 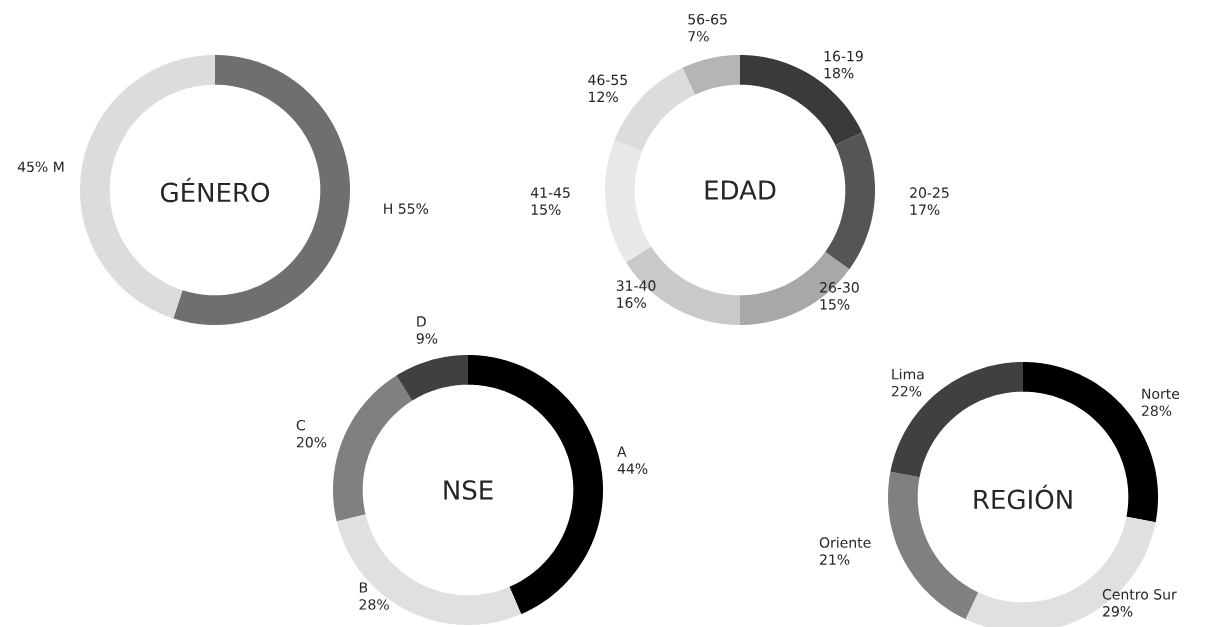 I want to click on slice-label: M, so click(x=59, y=166).